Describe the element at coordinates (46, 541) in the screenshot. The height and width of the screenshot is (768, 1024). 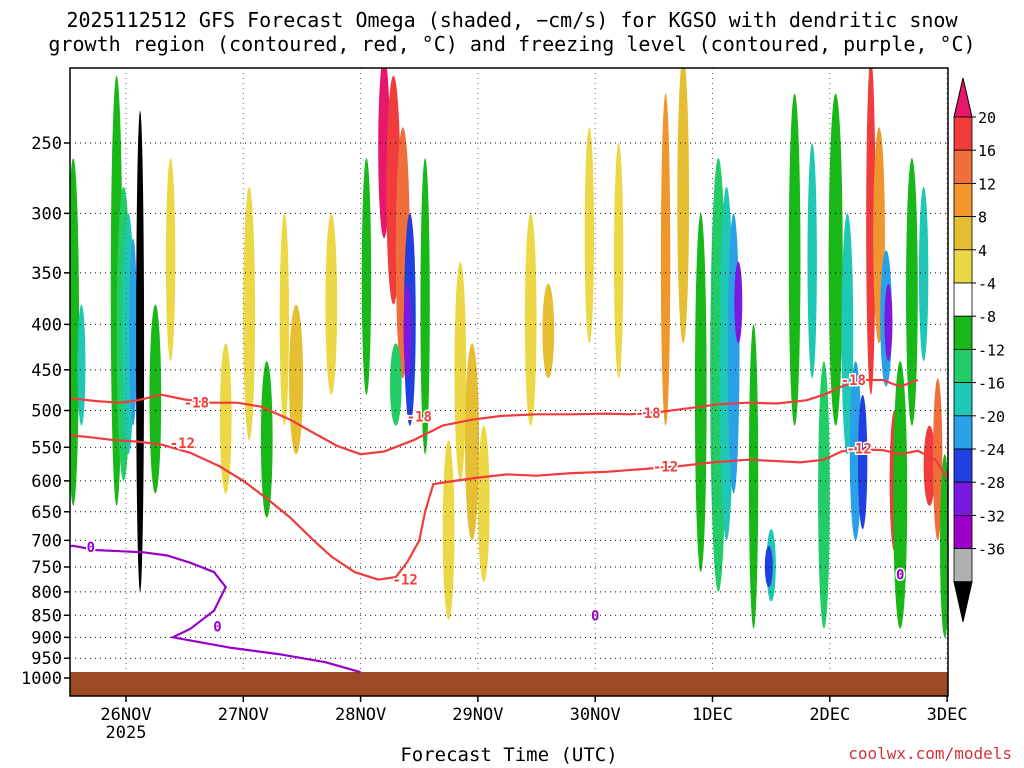
I see `y-tick-label: 700` at that location.